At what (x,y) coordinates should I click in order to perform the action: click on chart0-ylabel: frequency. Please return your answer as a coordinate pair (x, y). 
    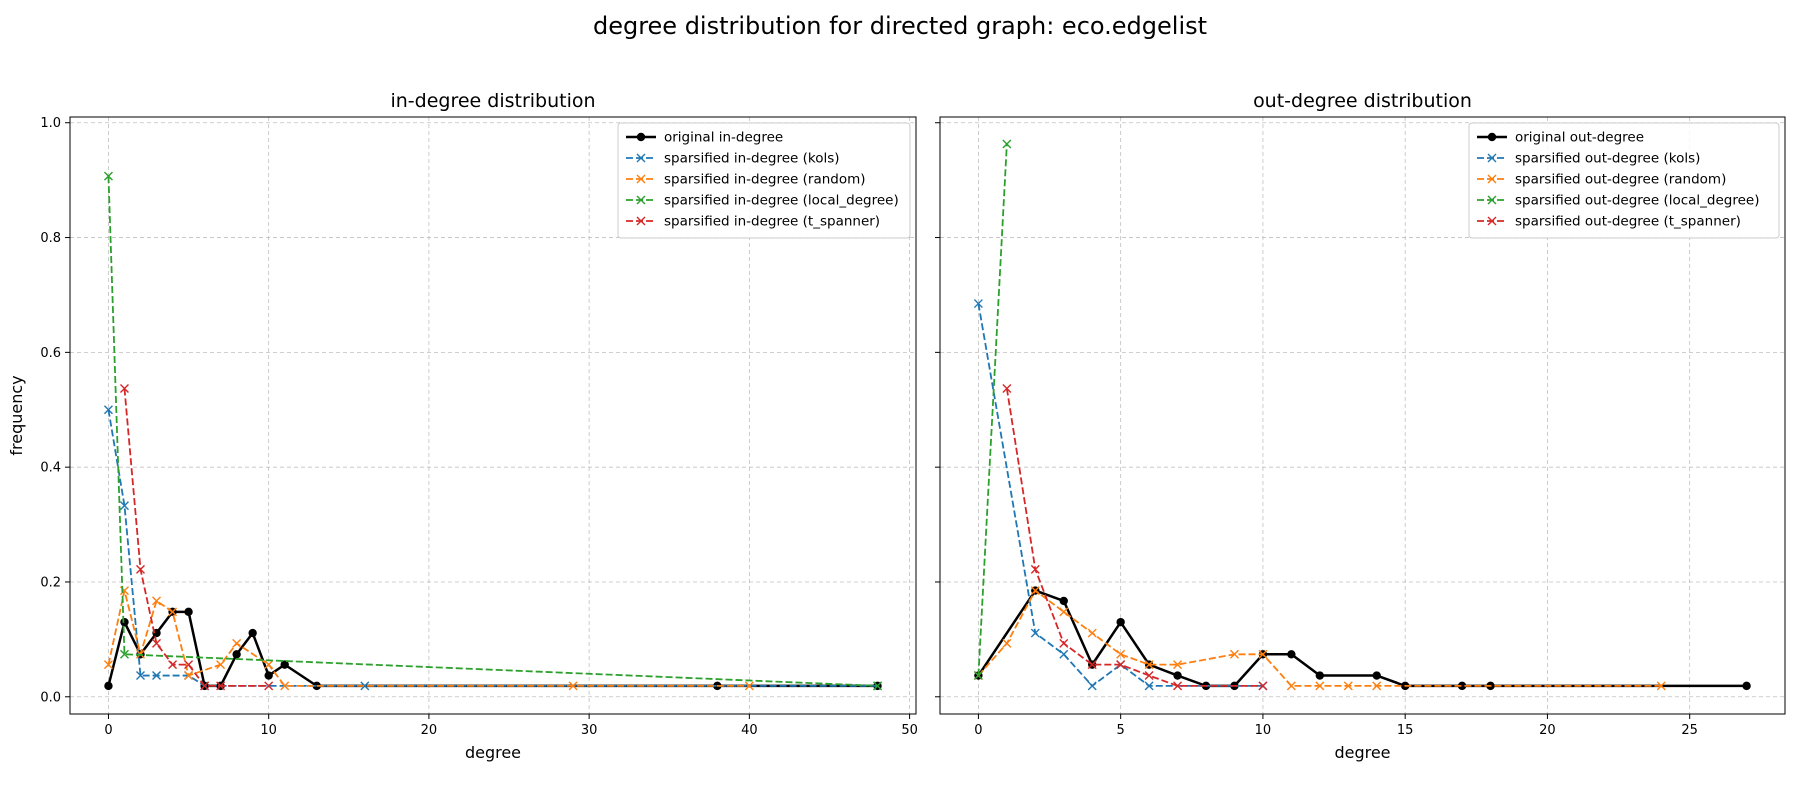
    Looking at the image, I should click on (16, 415).